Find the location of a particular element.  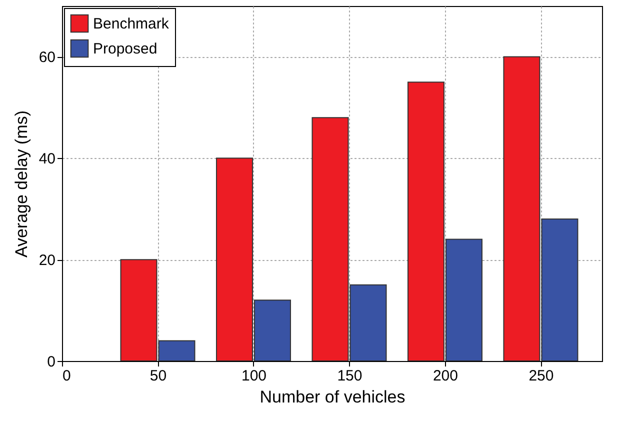

x-axis-title: Number of vehicles is located at coordinates (333, 397).